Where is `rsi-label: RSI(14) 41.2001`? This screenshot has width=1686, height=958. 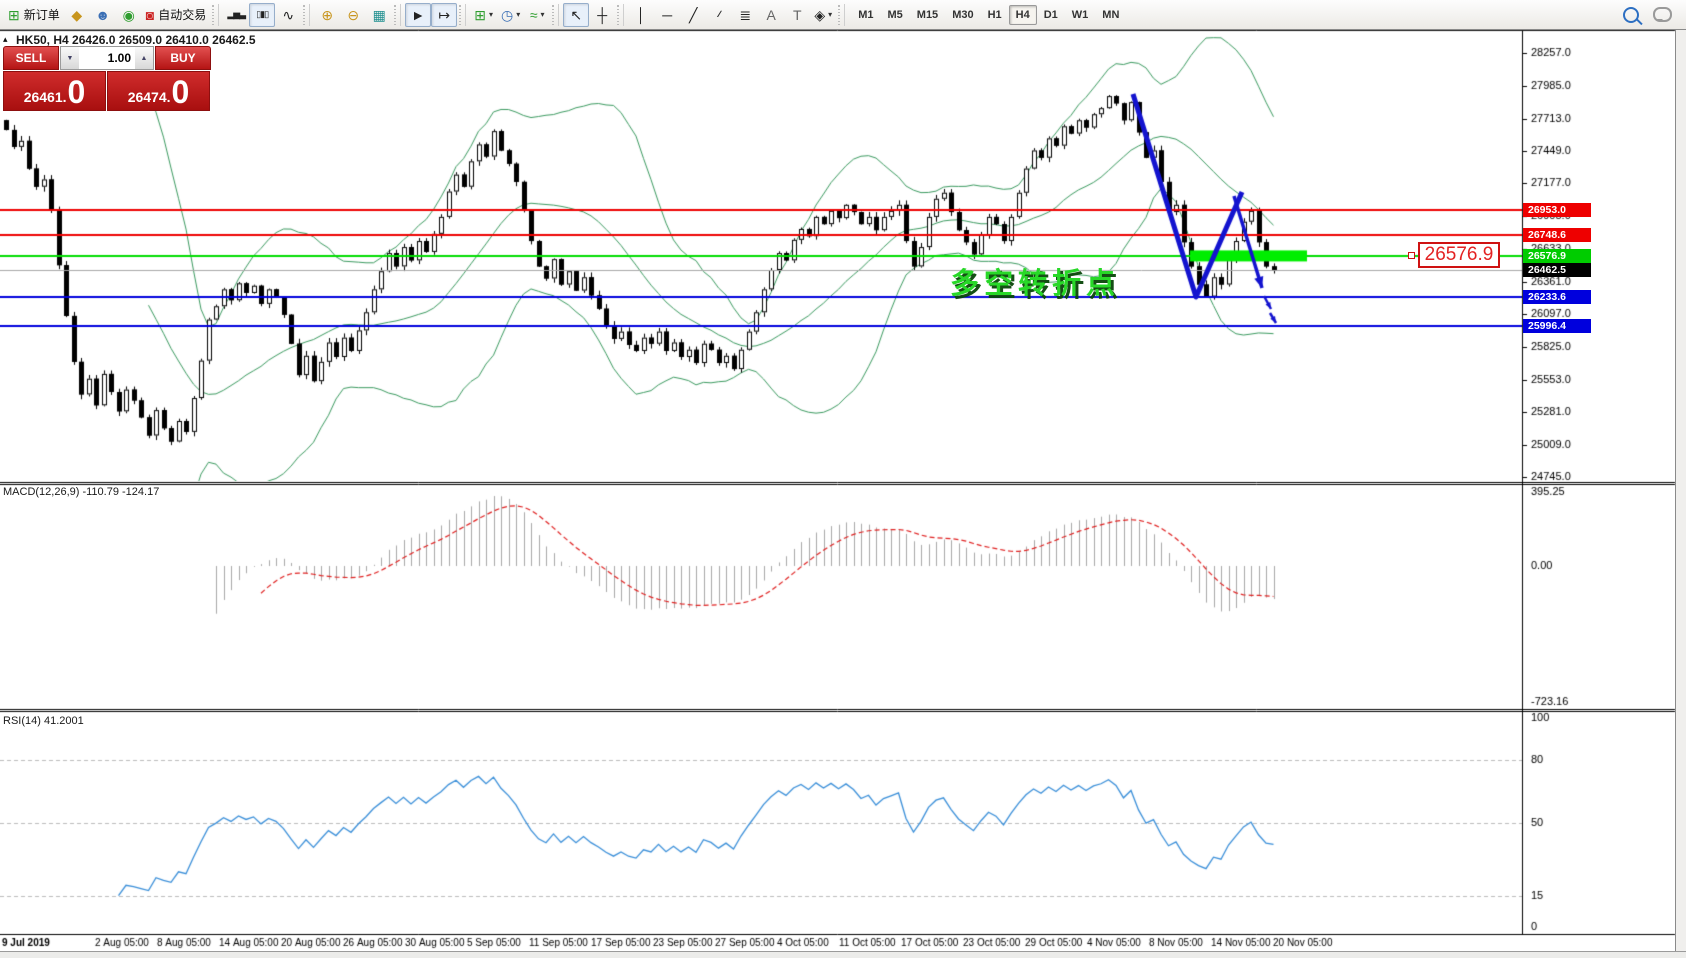
rsi-label: RSI(14) 41.2001 is located at coordinates (43, 721).